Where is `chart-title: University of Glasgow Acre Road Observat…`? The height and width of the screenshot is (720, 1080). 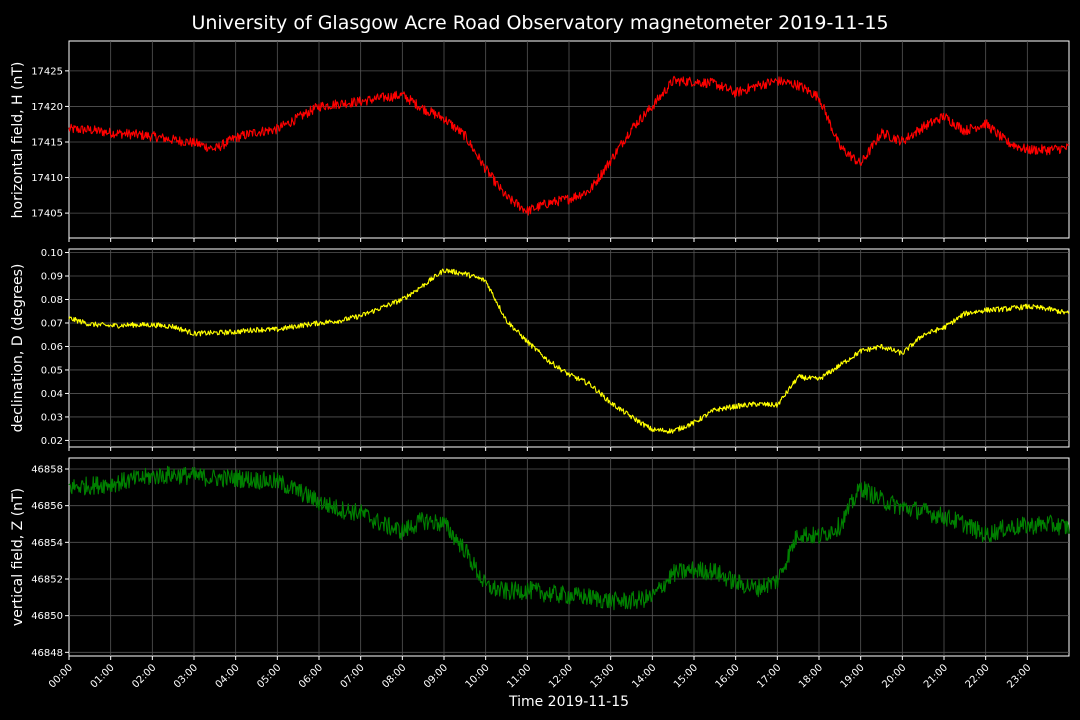 chart-title: University of Glasgow Acre Road Observat… is located at coordinates (539, 23).